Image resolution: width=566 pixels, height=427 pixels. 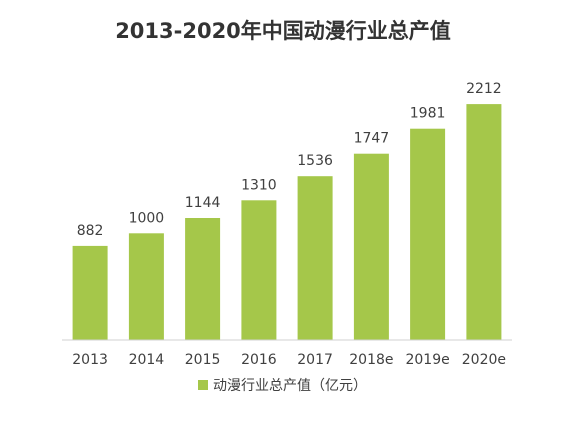 I want to click on bar-2016, so click(x=259, y=270).